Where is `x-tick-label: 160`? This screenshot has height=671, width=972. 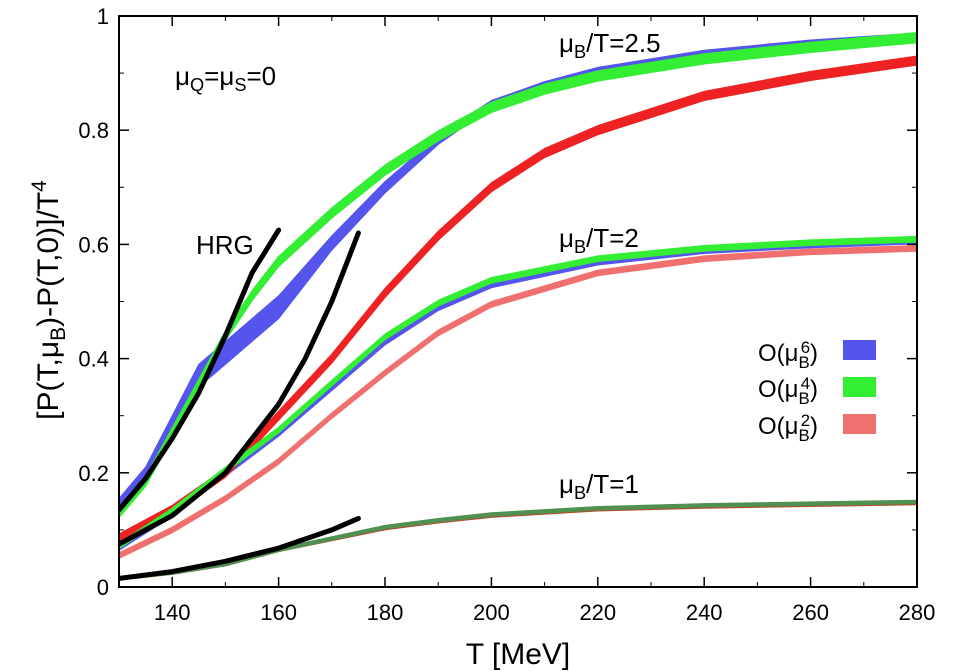 x-tick-label: 160 is located at coordinates (278, 612).